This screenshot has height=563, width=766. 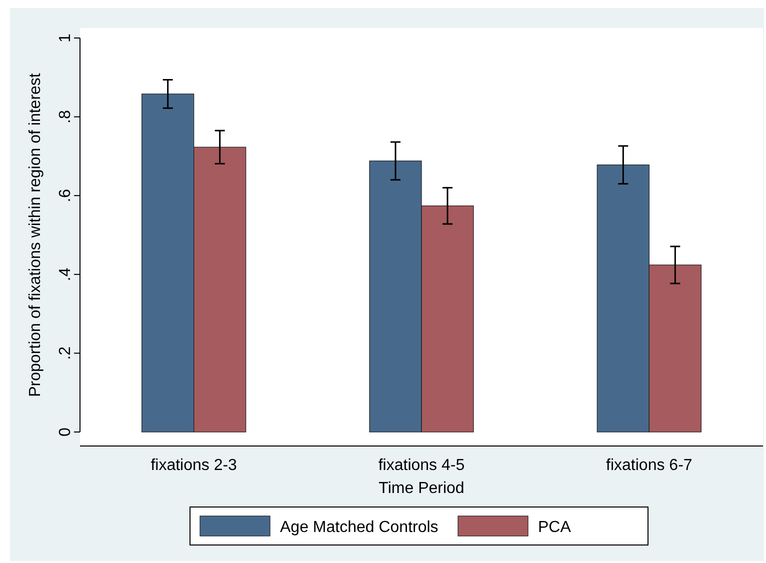 What do you see at coordinates (649, 465) in the screenshot?
I see `x-tick-label: fixations 6-7` at bounding box center [649, 465].